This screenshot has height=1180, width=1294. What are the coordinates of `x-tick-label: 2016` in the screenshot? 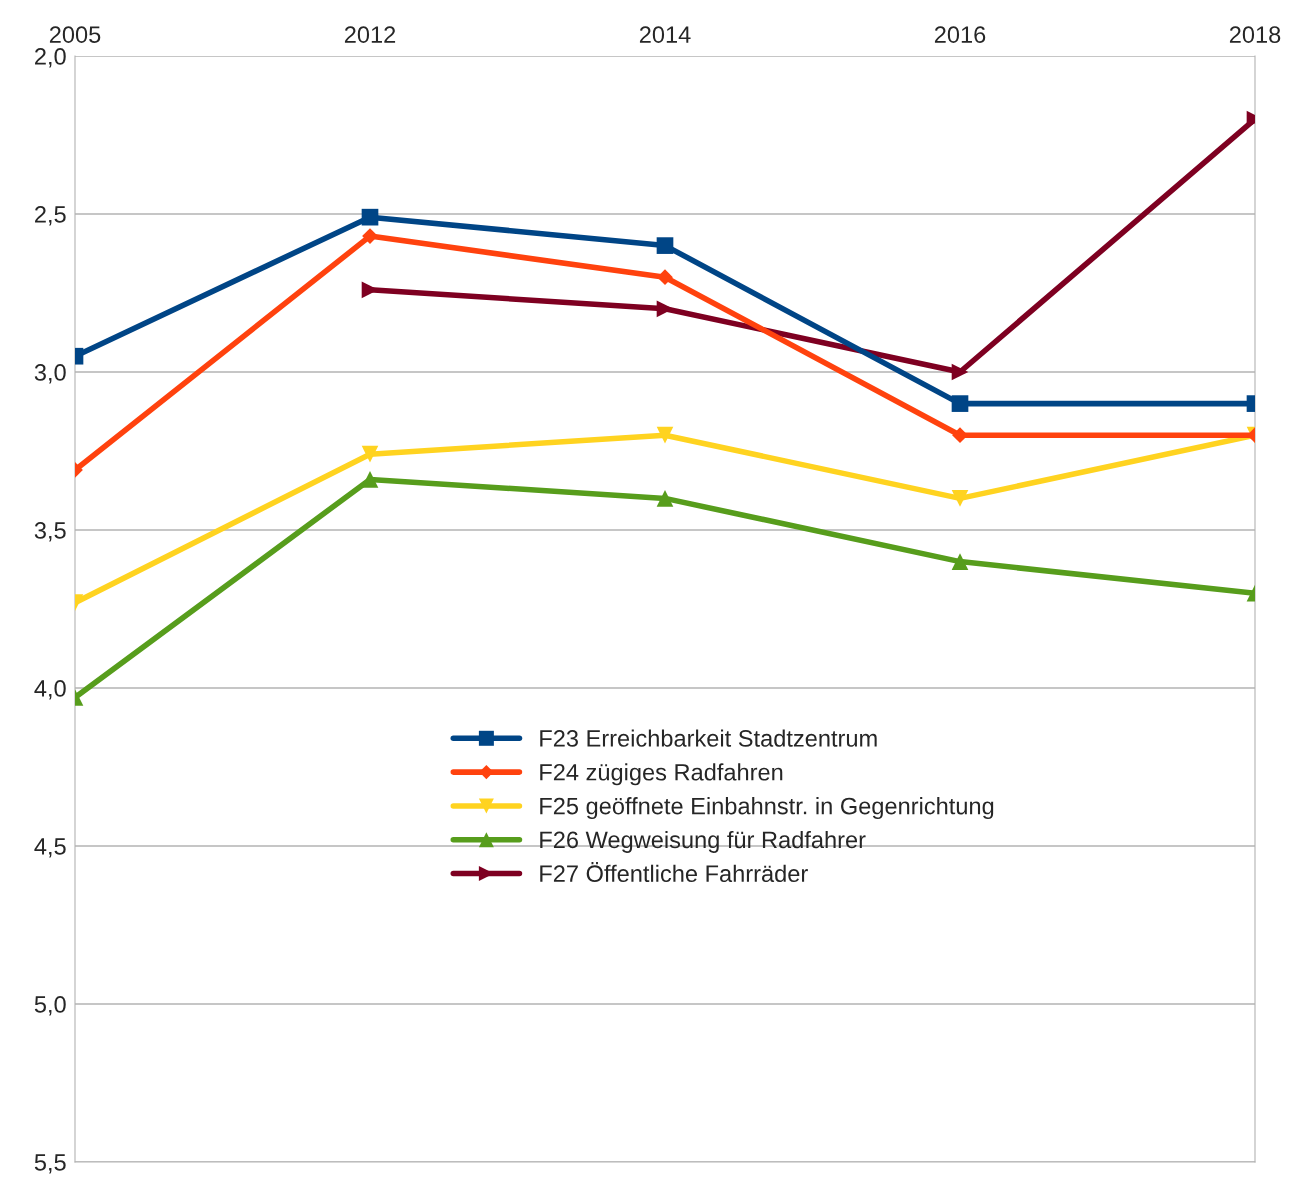 It's located at (960, 34).